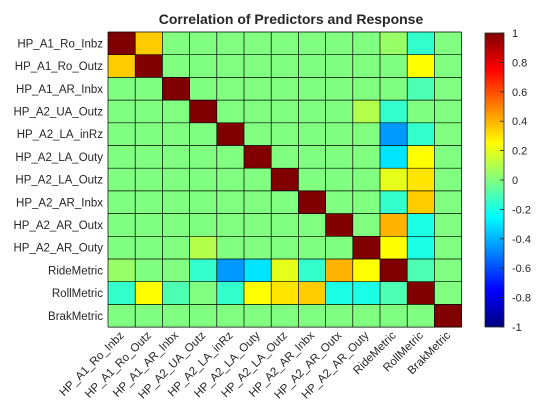 This screenshot has height=420, width=560. What do you see at coordinates (75, 317) in the screenshot?
I see `y-tick-label: BrakMetric` at bounding box center [75, 317].